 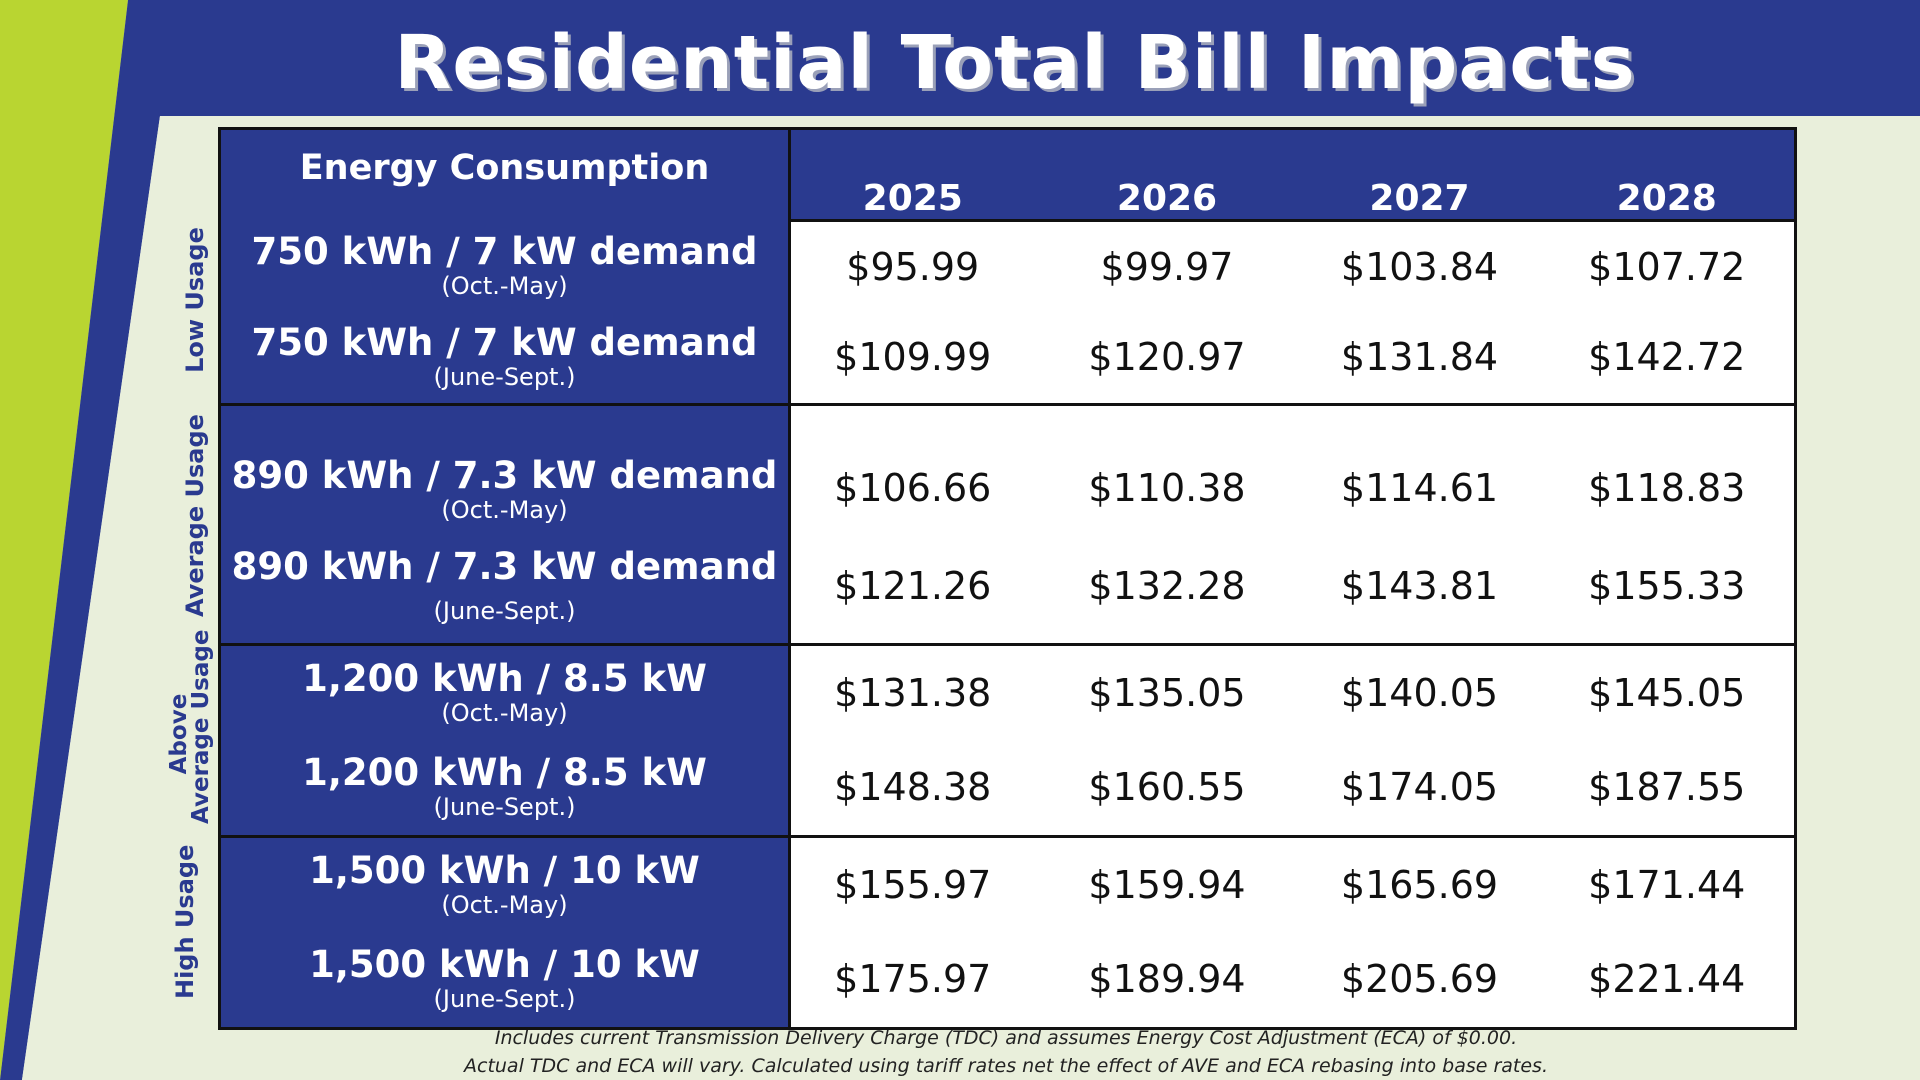 I want to click on value-cell: $187.55, so click(x=1668, y=789).